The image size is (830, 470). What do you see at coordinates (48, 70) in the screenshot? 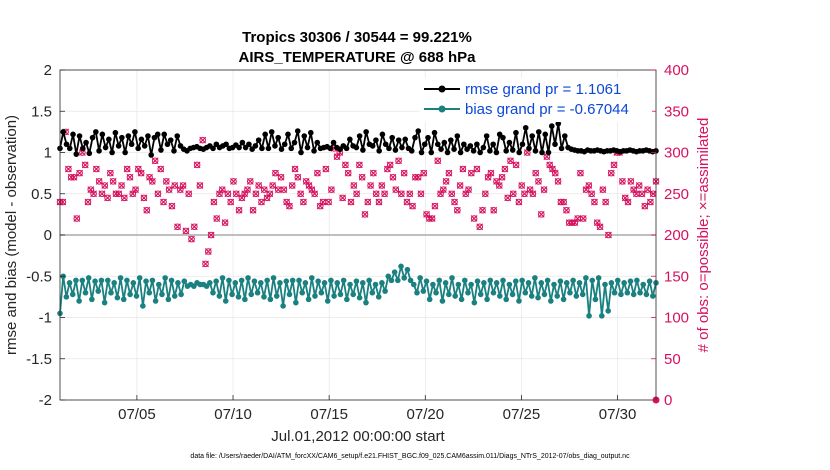
I see `y-left-tick-label: 2` at bounding box center [48, 70].